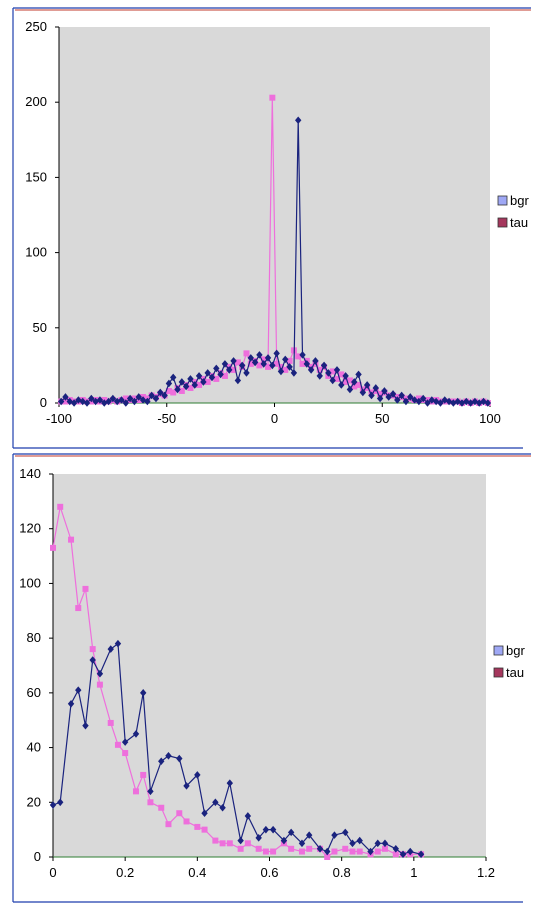 The width and height of the screenshot is (537, 906). What do you see at coordinates (34, 747) in the screenshot?
I see `y-tick-label: 40` at bounding box center [34, 747].